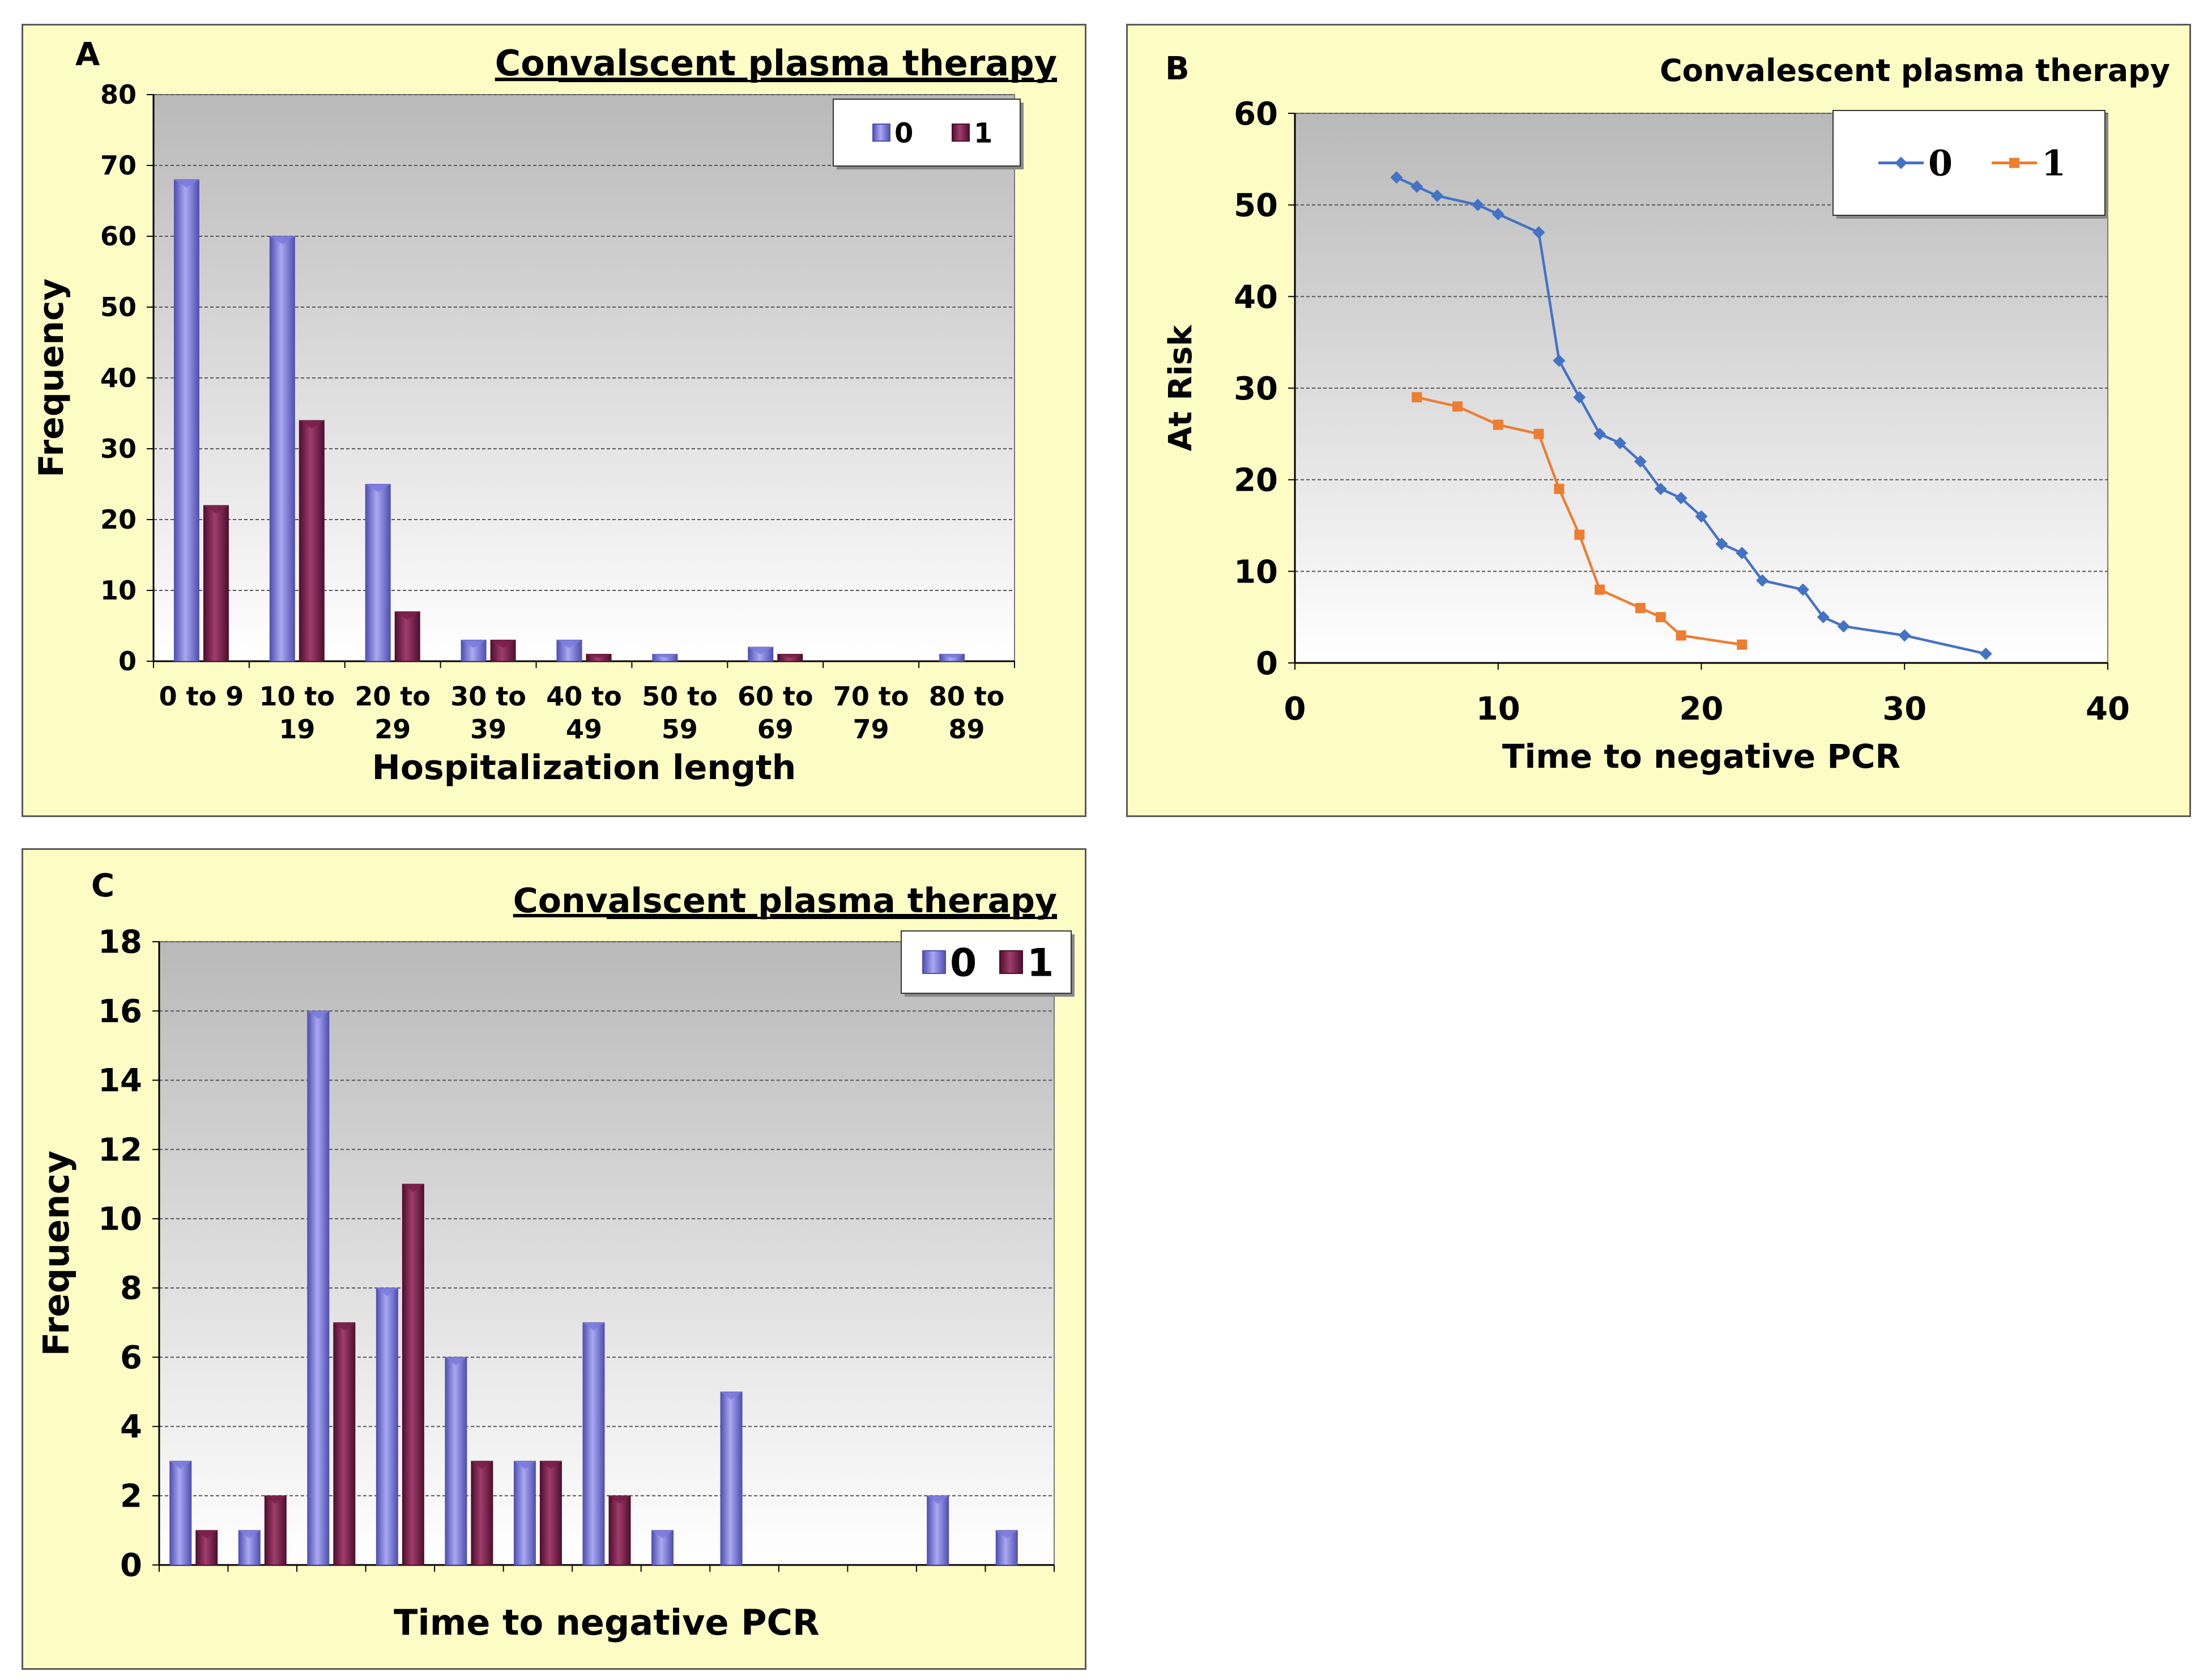 The width and height of the screenshot is (2212, 1680). What do you see at coordinates (488, 730) in the screenshot?
I see `x-category-label: 39` at bounding box center [488, 730].